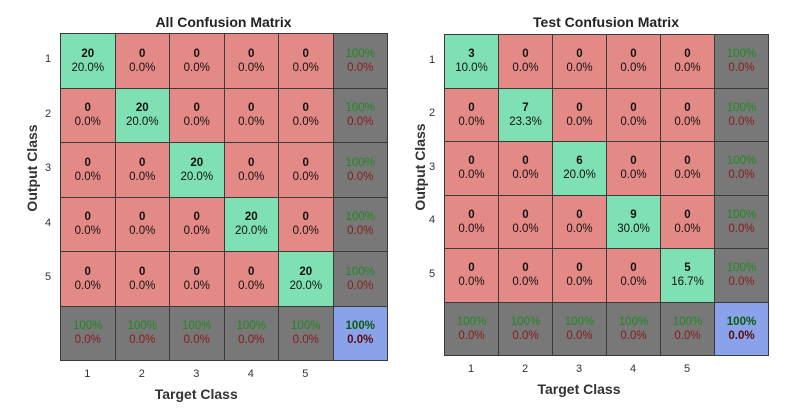 The width and height of the screenshot is (800, 410). Describe the element at coordinates (579, 389) in the screenshot. I see `x-axis-title: Target Class` at that location.